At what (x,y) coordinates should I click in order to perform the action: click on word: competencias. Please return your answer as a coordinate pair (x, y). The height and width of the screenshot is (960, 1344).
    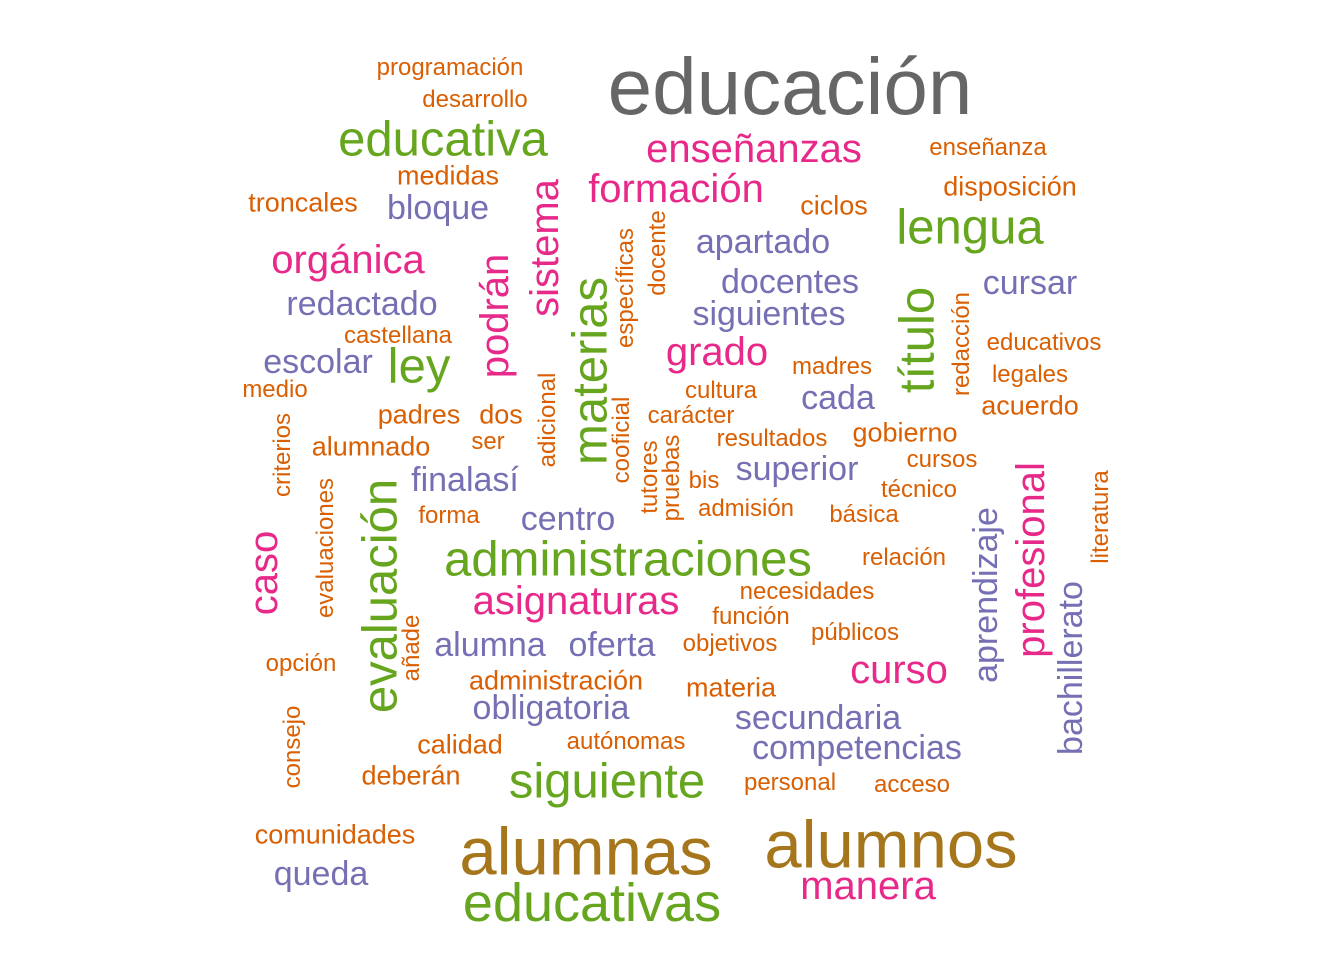
    Looking at the image, I should click on (857, 748).